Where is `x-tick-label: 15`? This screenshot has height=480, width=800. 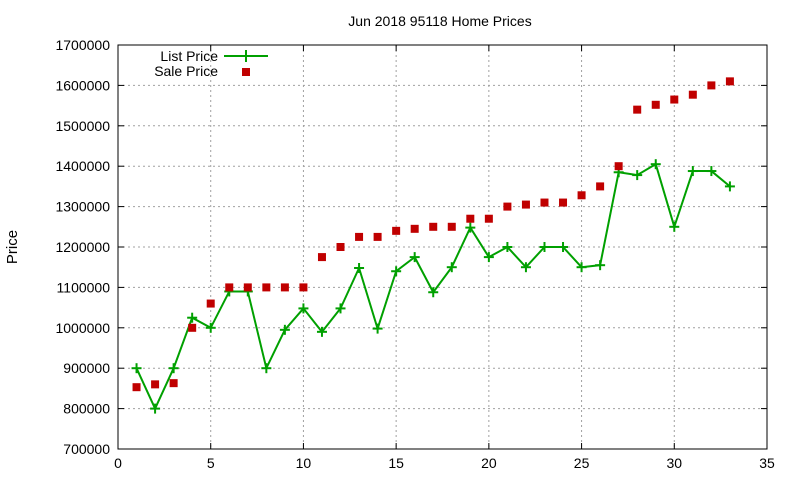 x-tick-label: 15 is located at coordinates (396, 463).